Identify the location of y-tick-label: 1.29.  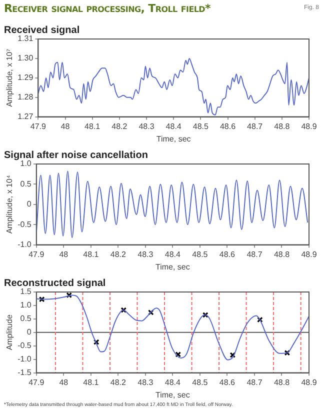
(26, 77).